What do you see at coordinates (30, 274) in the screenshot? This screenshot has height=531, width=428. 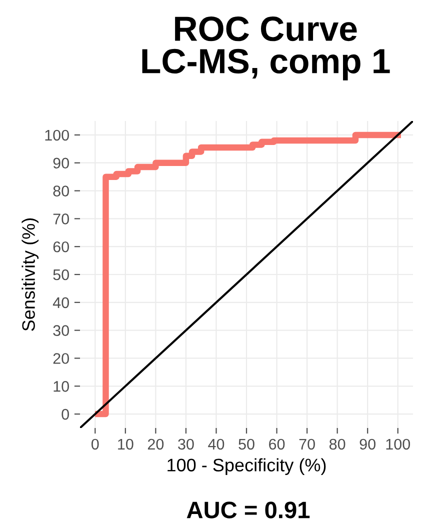 I see `y-axis-title: Sensitivity (%)` at bounding box center [30, 274].